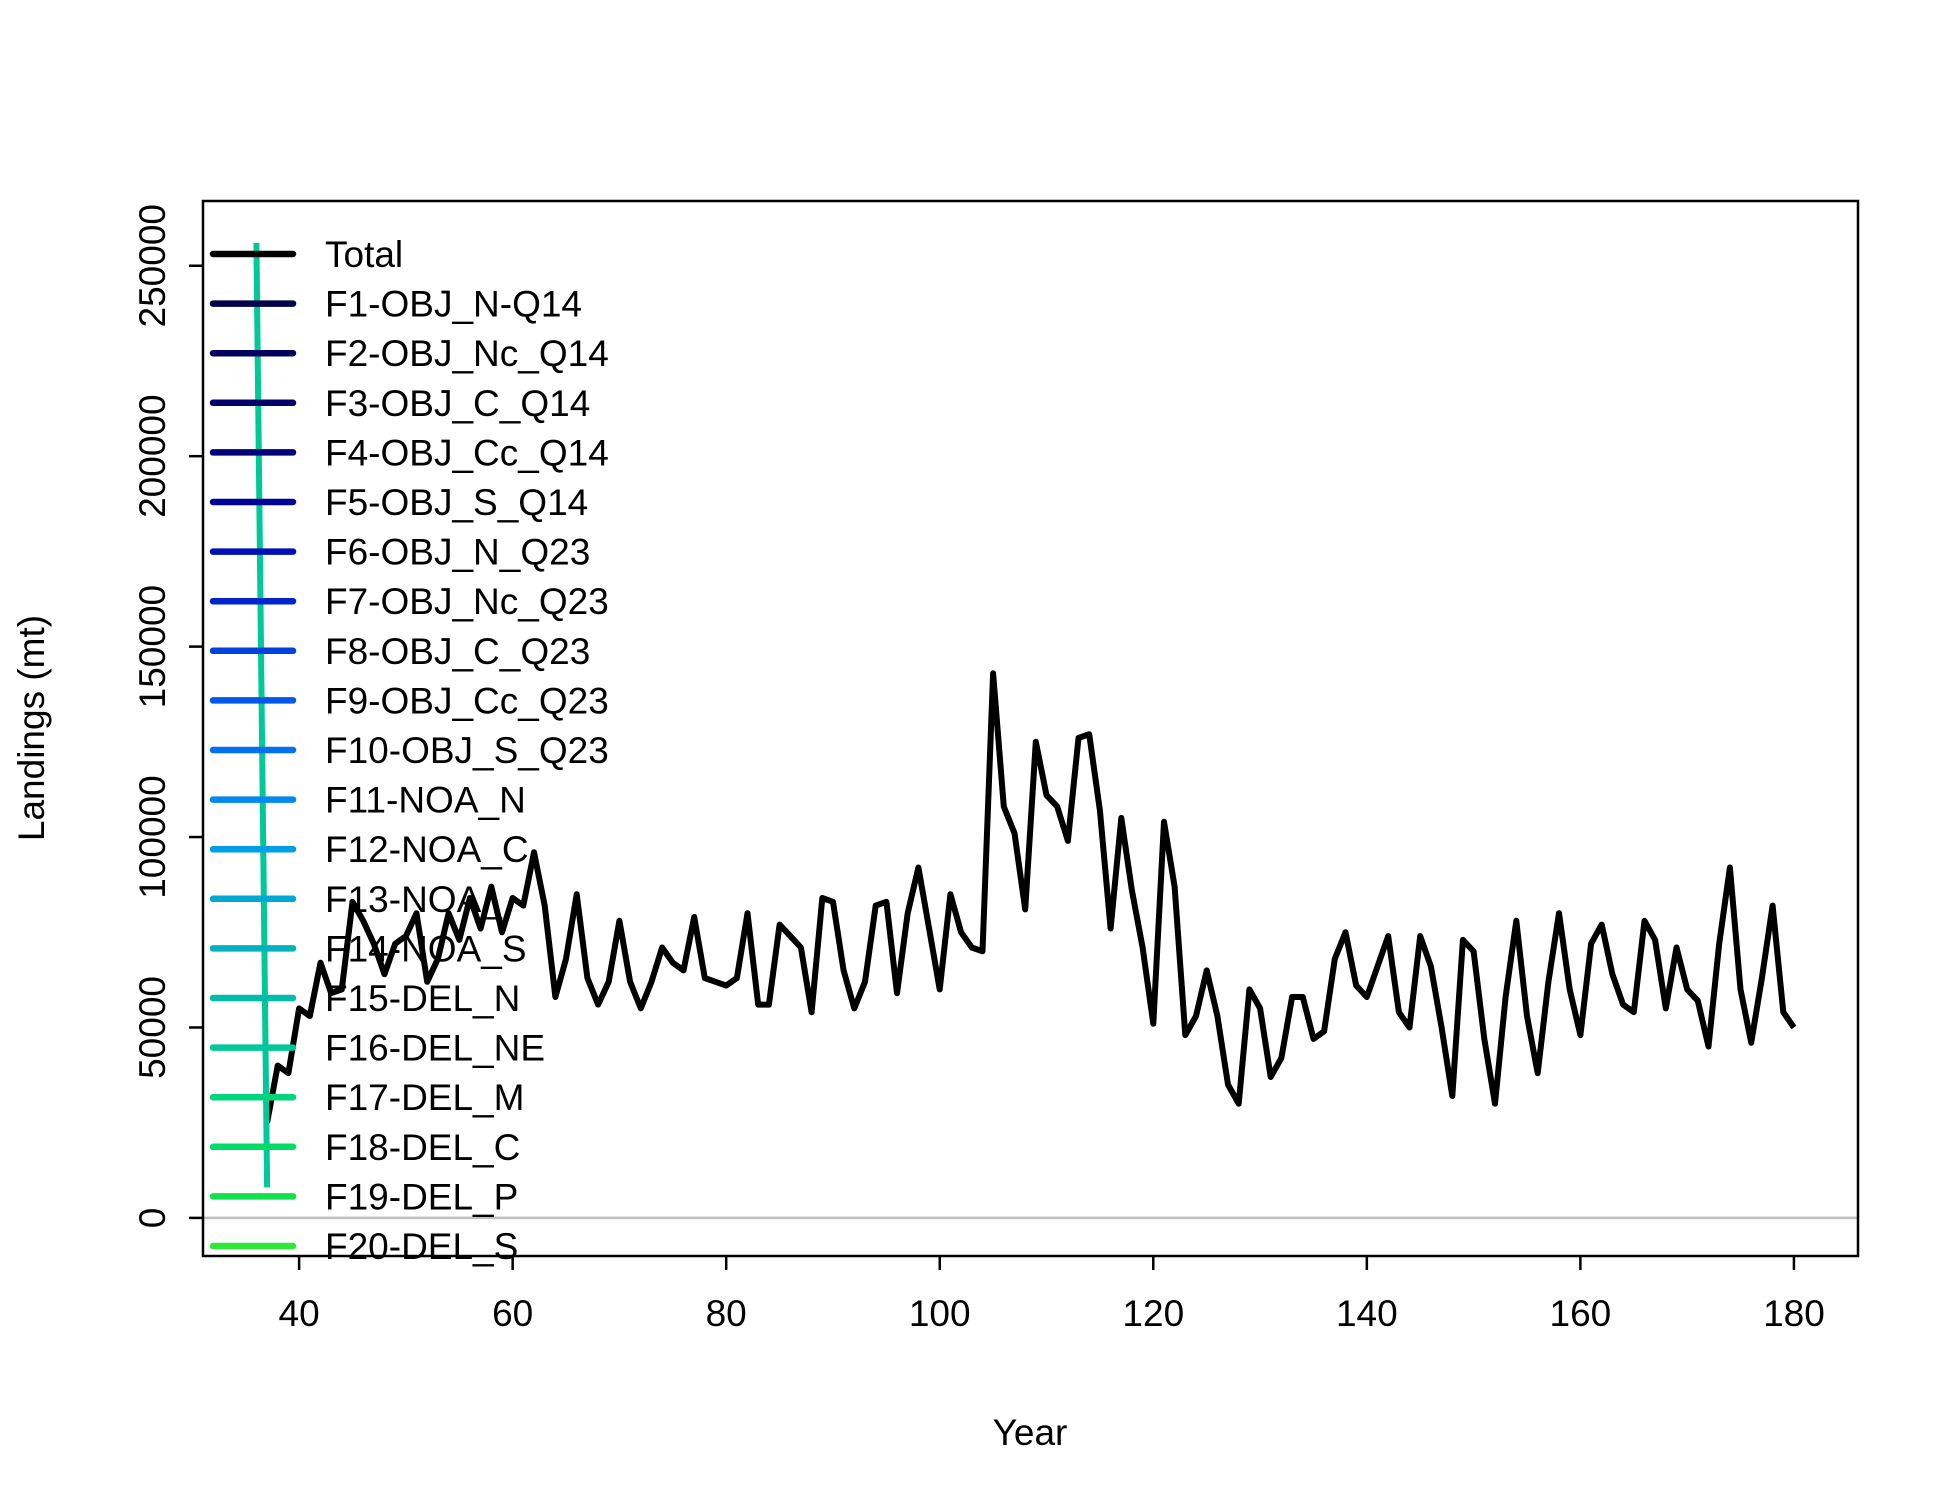 The image size is (1950, 1505). Describe the element at coordinates (457, 552) in the screenshot. I see `legend-label: F6-OBJ_N_Q23` at that location.